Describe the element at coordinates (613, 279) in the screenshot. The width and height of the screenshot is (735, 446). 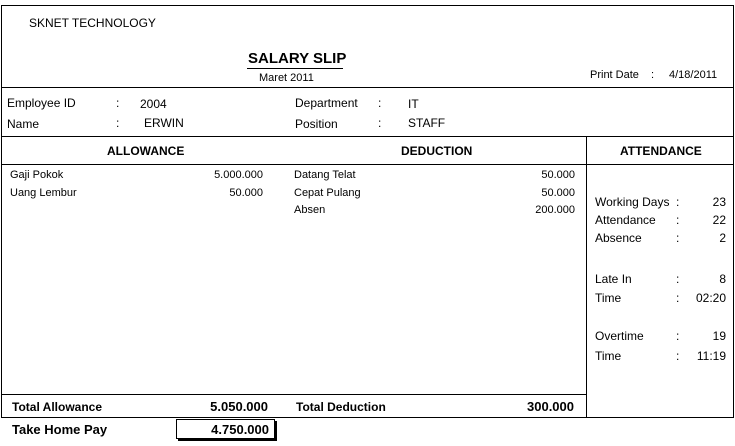
I see `attendance-item-label: Late In` at that location.